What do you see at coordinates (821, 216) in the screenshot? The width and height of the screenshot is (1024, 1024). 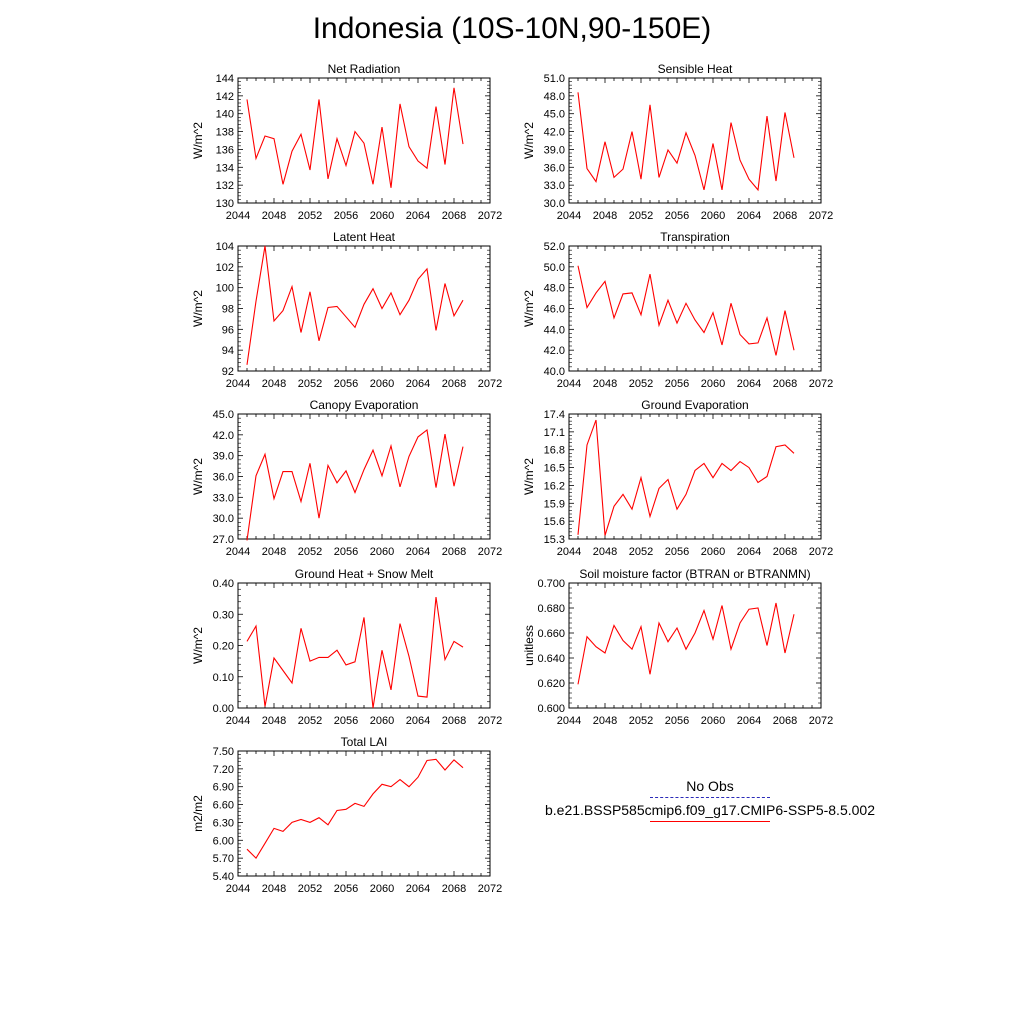 I see `sensible-heat-xtick-label: 2072` at bounding box center [821, 216].